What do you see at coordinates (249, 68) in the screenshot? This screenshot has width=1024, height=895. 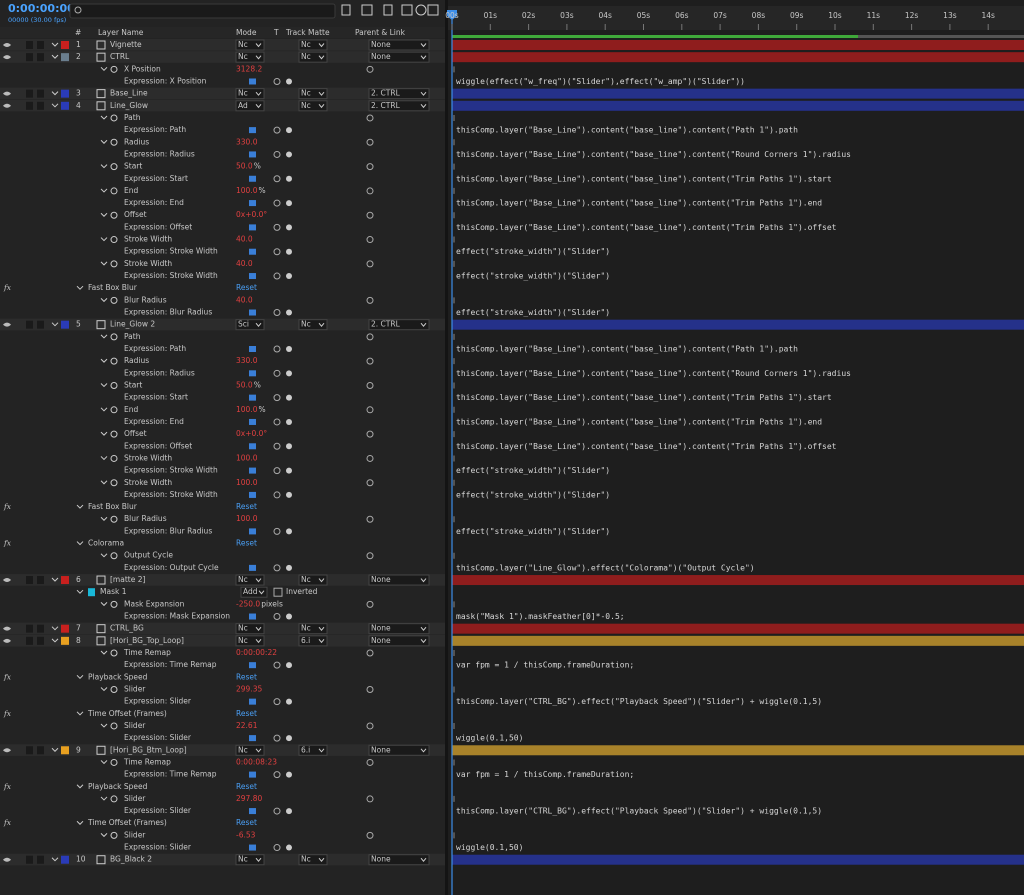 I see `property-value: 3128.2` at bounding box center [249, 68].